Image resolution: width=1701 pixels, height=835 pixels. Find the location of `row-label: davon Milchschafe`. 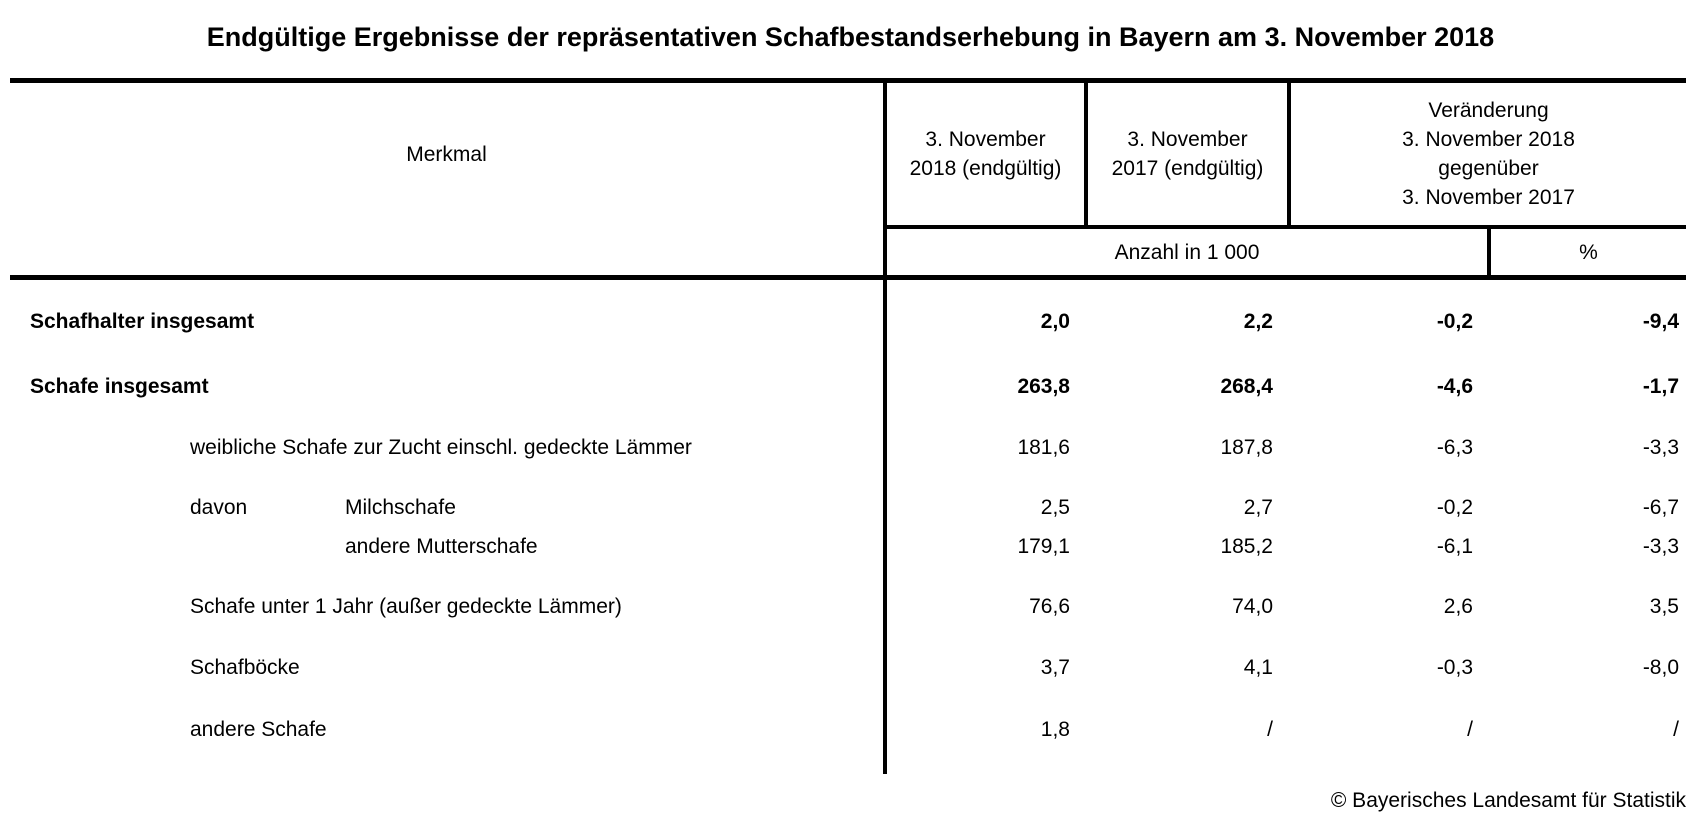

row-label: davon Milchschafe is located at coordinates (446, 508).